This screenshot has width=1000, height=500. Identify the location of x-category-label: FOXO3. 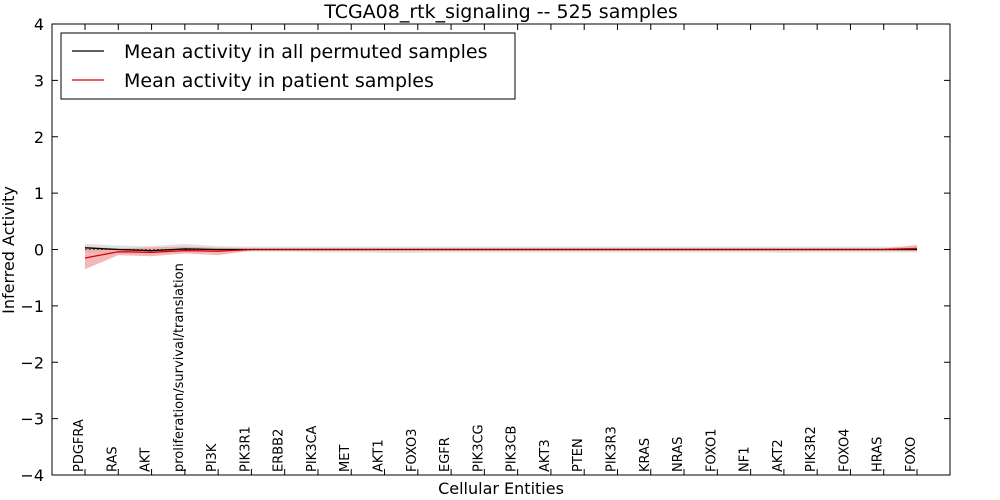
(412, 450).